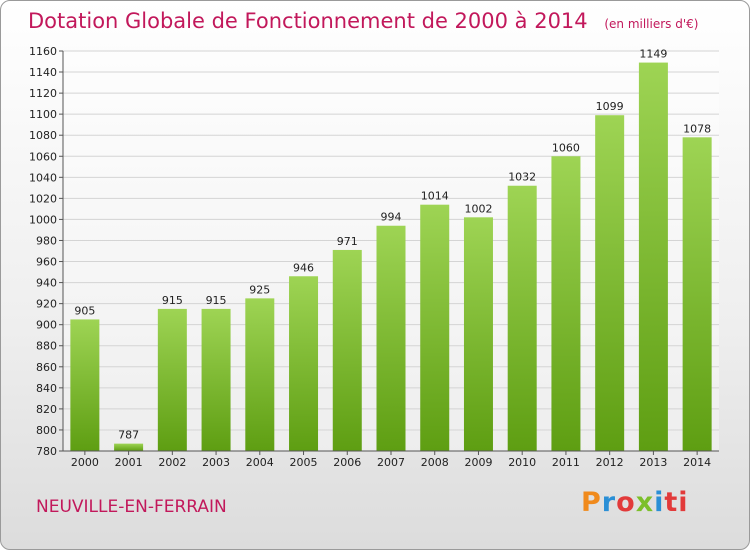 This screenshot has height=550, width=750. I want to click on y-tick-label: 1060, so click(43, 156).